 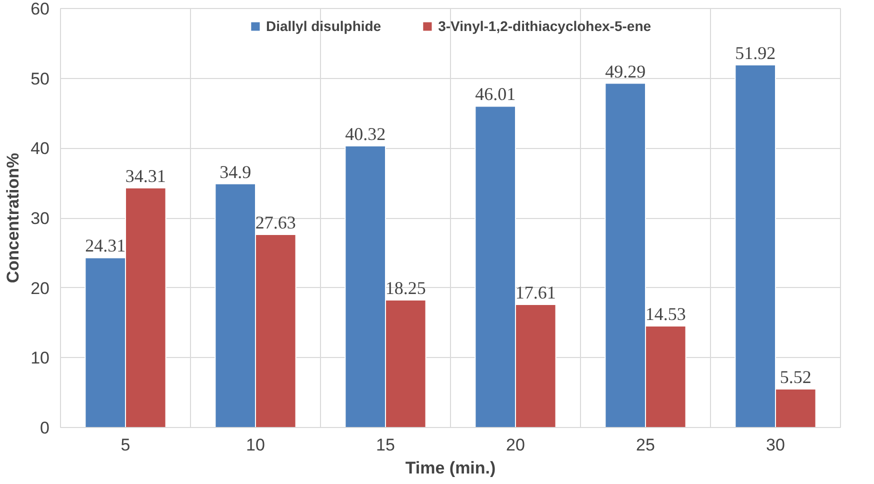 I want to click on x-tick-label: 5, so click(x=125, y=445).